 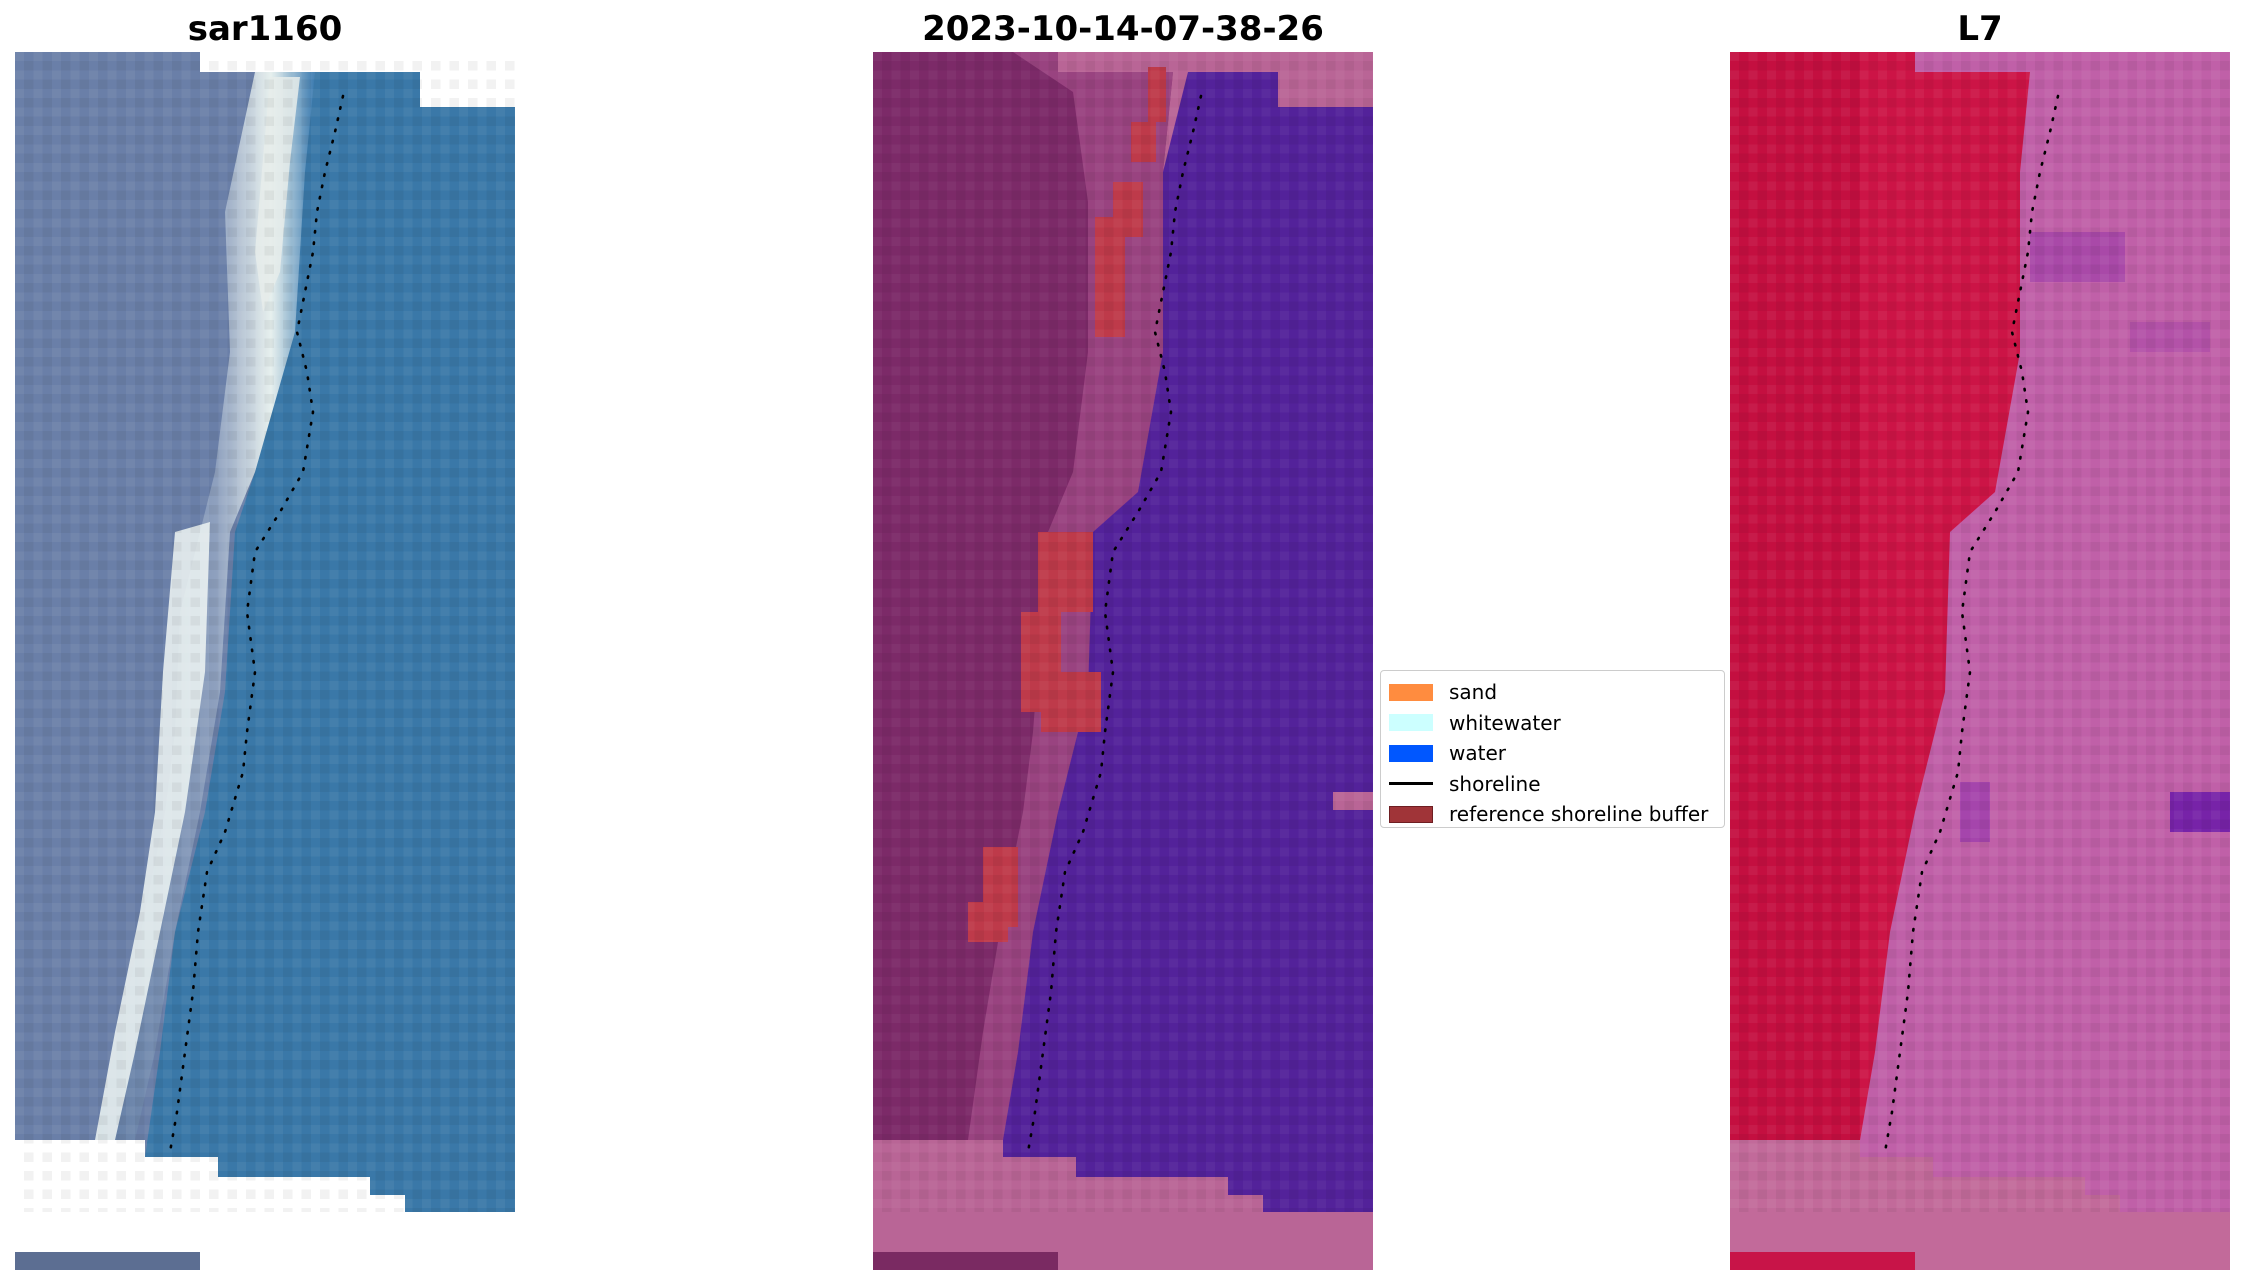 I want to click on legend-swatch-whitewater, so click(x=1411, y=723).